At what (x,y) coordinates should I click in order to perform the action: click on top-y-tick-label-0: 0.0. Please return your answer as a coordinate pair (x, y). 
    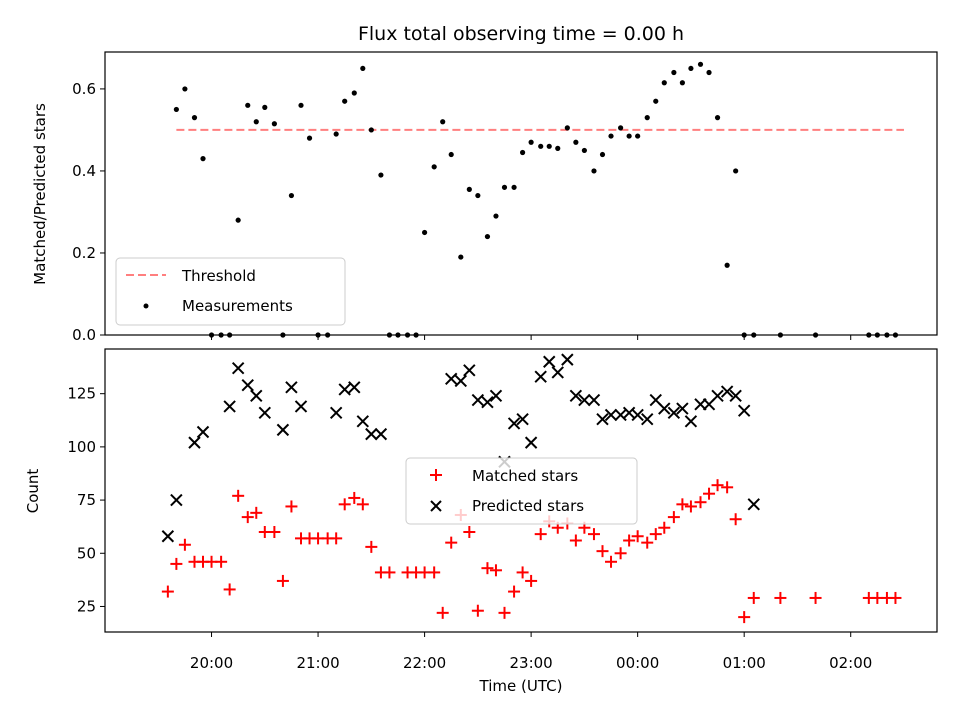
    Looking at the image, I should click on (84, 335).